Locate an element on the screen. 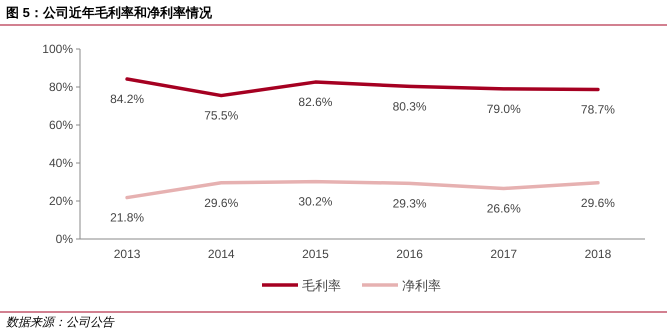 This screenshot has width=667, height=331. data-label: 30.2% is located at coordinates (315, 201).